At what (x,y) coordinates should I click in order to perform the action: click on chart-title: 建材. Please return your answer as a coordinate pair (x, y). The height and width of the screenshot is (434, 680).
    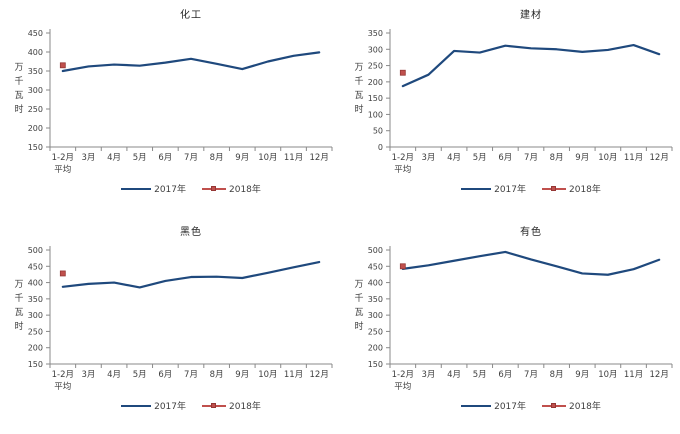
    Looking at the image, I should click on (531, 15).